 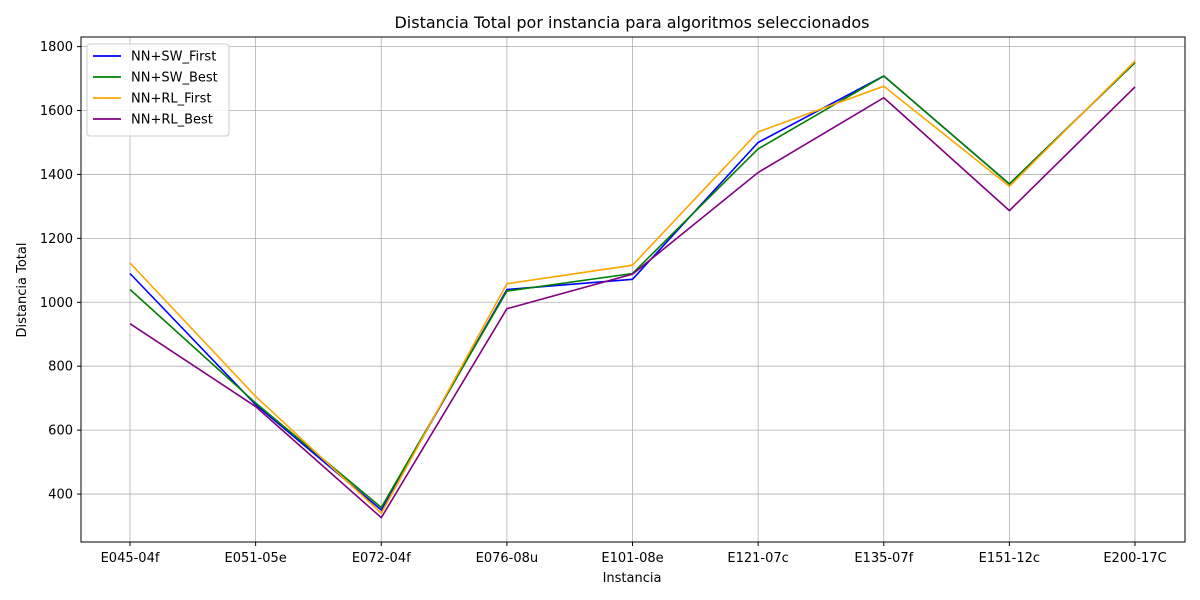 I want to click on x-tick-label: E151-12c, so click(x=1009, y=558).